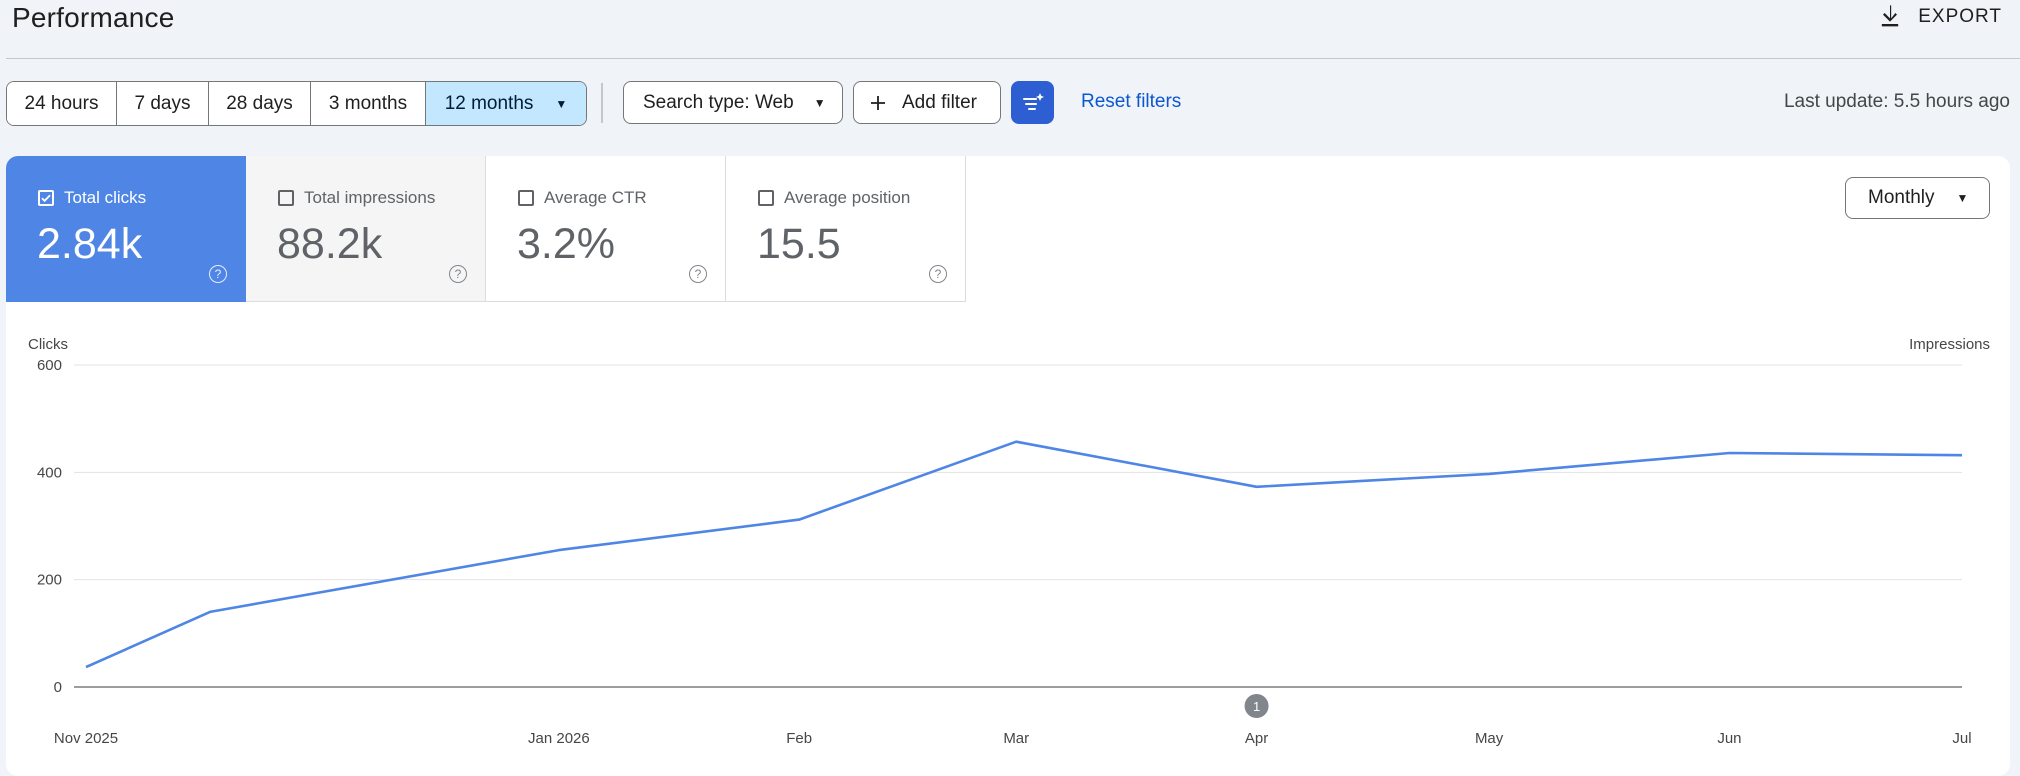 Image resolution: width=2020 pixels, height=776 pixels. I want to click on search-type-dropdown: Search type: Web ▼, so click(733, 102).